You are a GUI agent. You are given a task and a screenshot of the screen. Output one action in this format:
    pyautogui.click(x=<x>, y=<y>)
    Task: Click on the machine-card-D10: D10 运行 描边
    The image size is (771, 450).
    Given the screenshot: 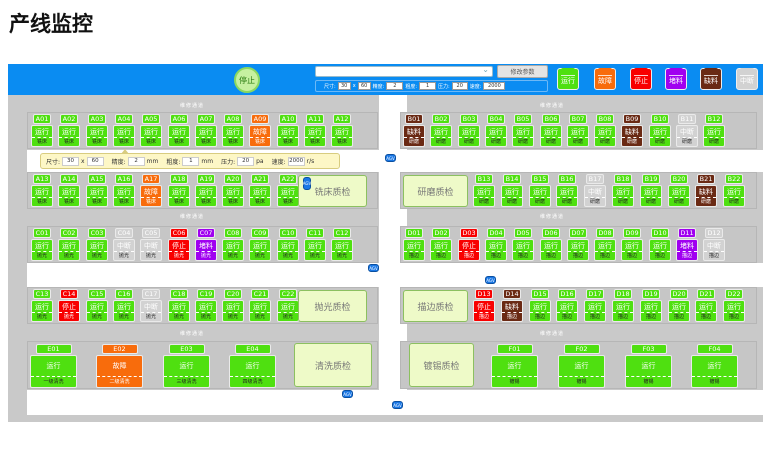 What is the action you would take?
    pyautogui.click(x=660, y=244)
    